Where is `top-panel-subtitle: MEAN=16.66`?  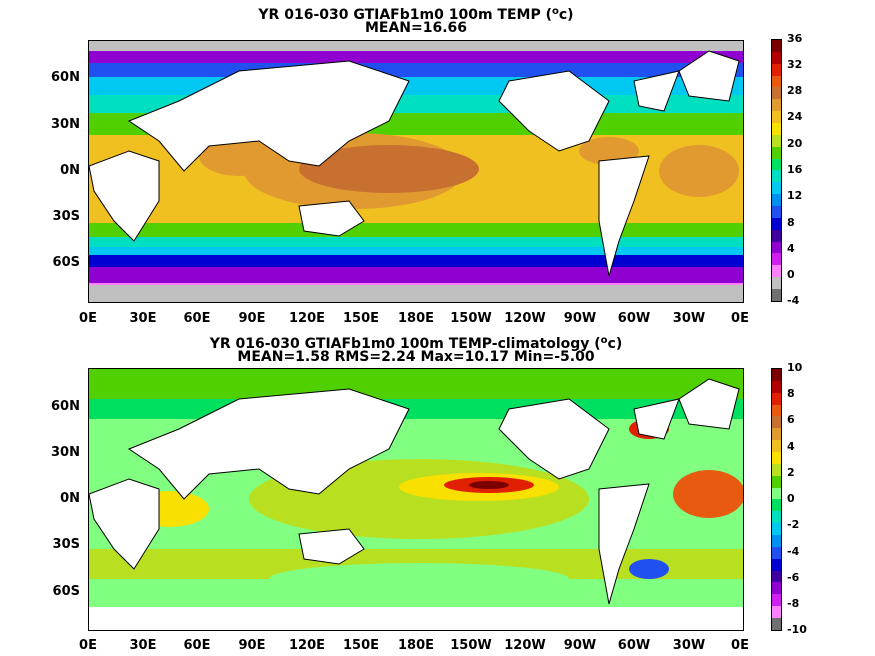
top-panel-subtitle: MEAN=16.66 is located at coordinates (416, 28).